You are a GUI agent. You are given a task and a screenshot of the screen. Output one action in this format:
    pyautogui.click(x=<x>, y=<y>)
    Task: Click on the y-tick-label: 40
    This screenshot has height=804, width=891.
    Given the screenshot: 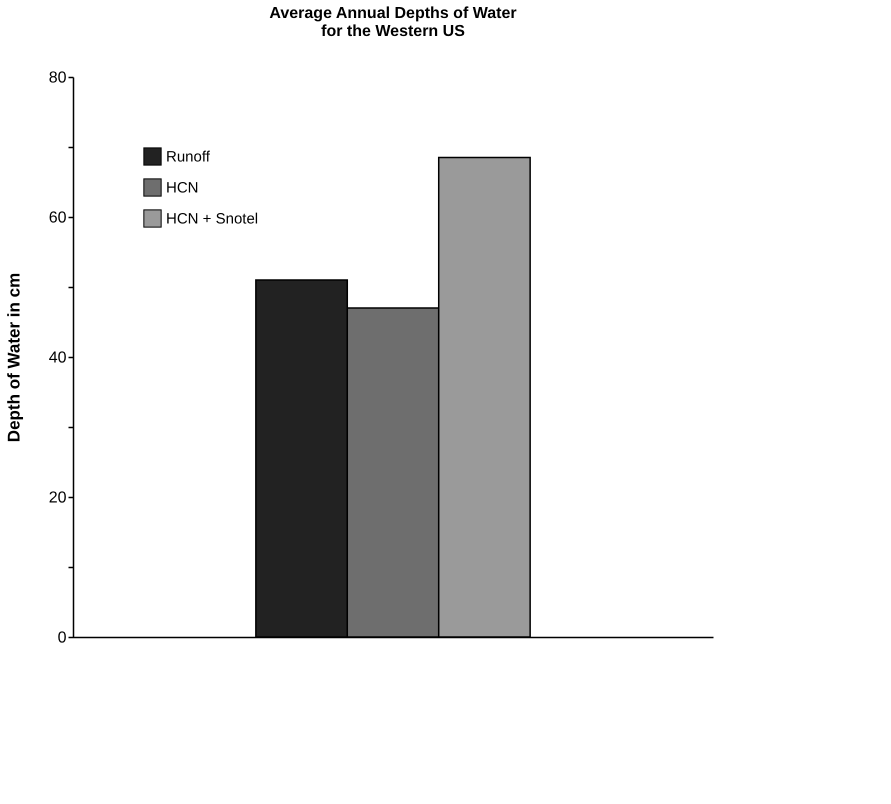 What is the action you would take?
    pyautogui.click(x=57, y=358)
    